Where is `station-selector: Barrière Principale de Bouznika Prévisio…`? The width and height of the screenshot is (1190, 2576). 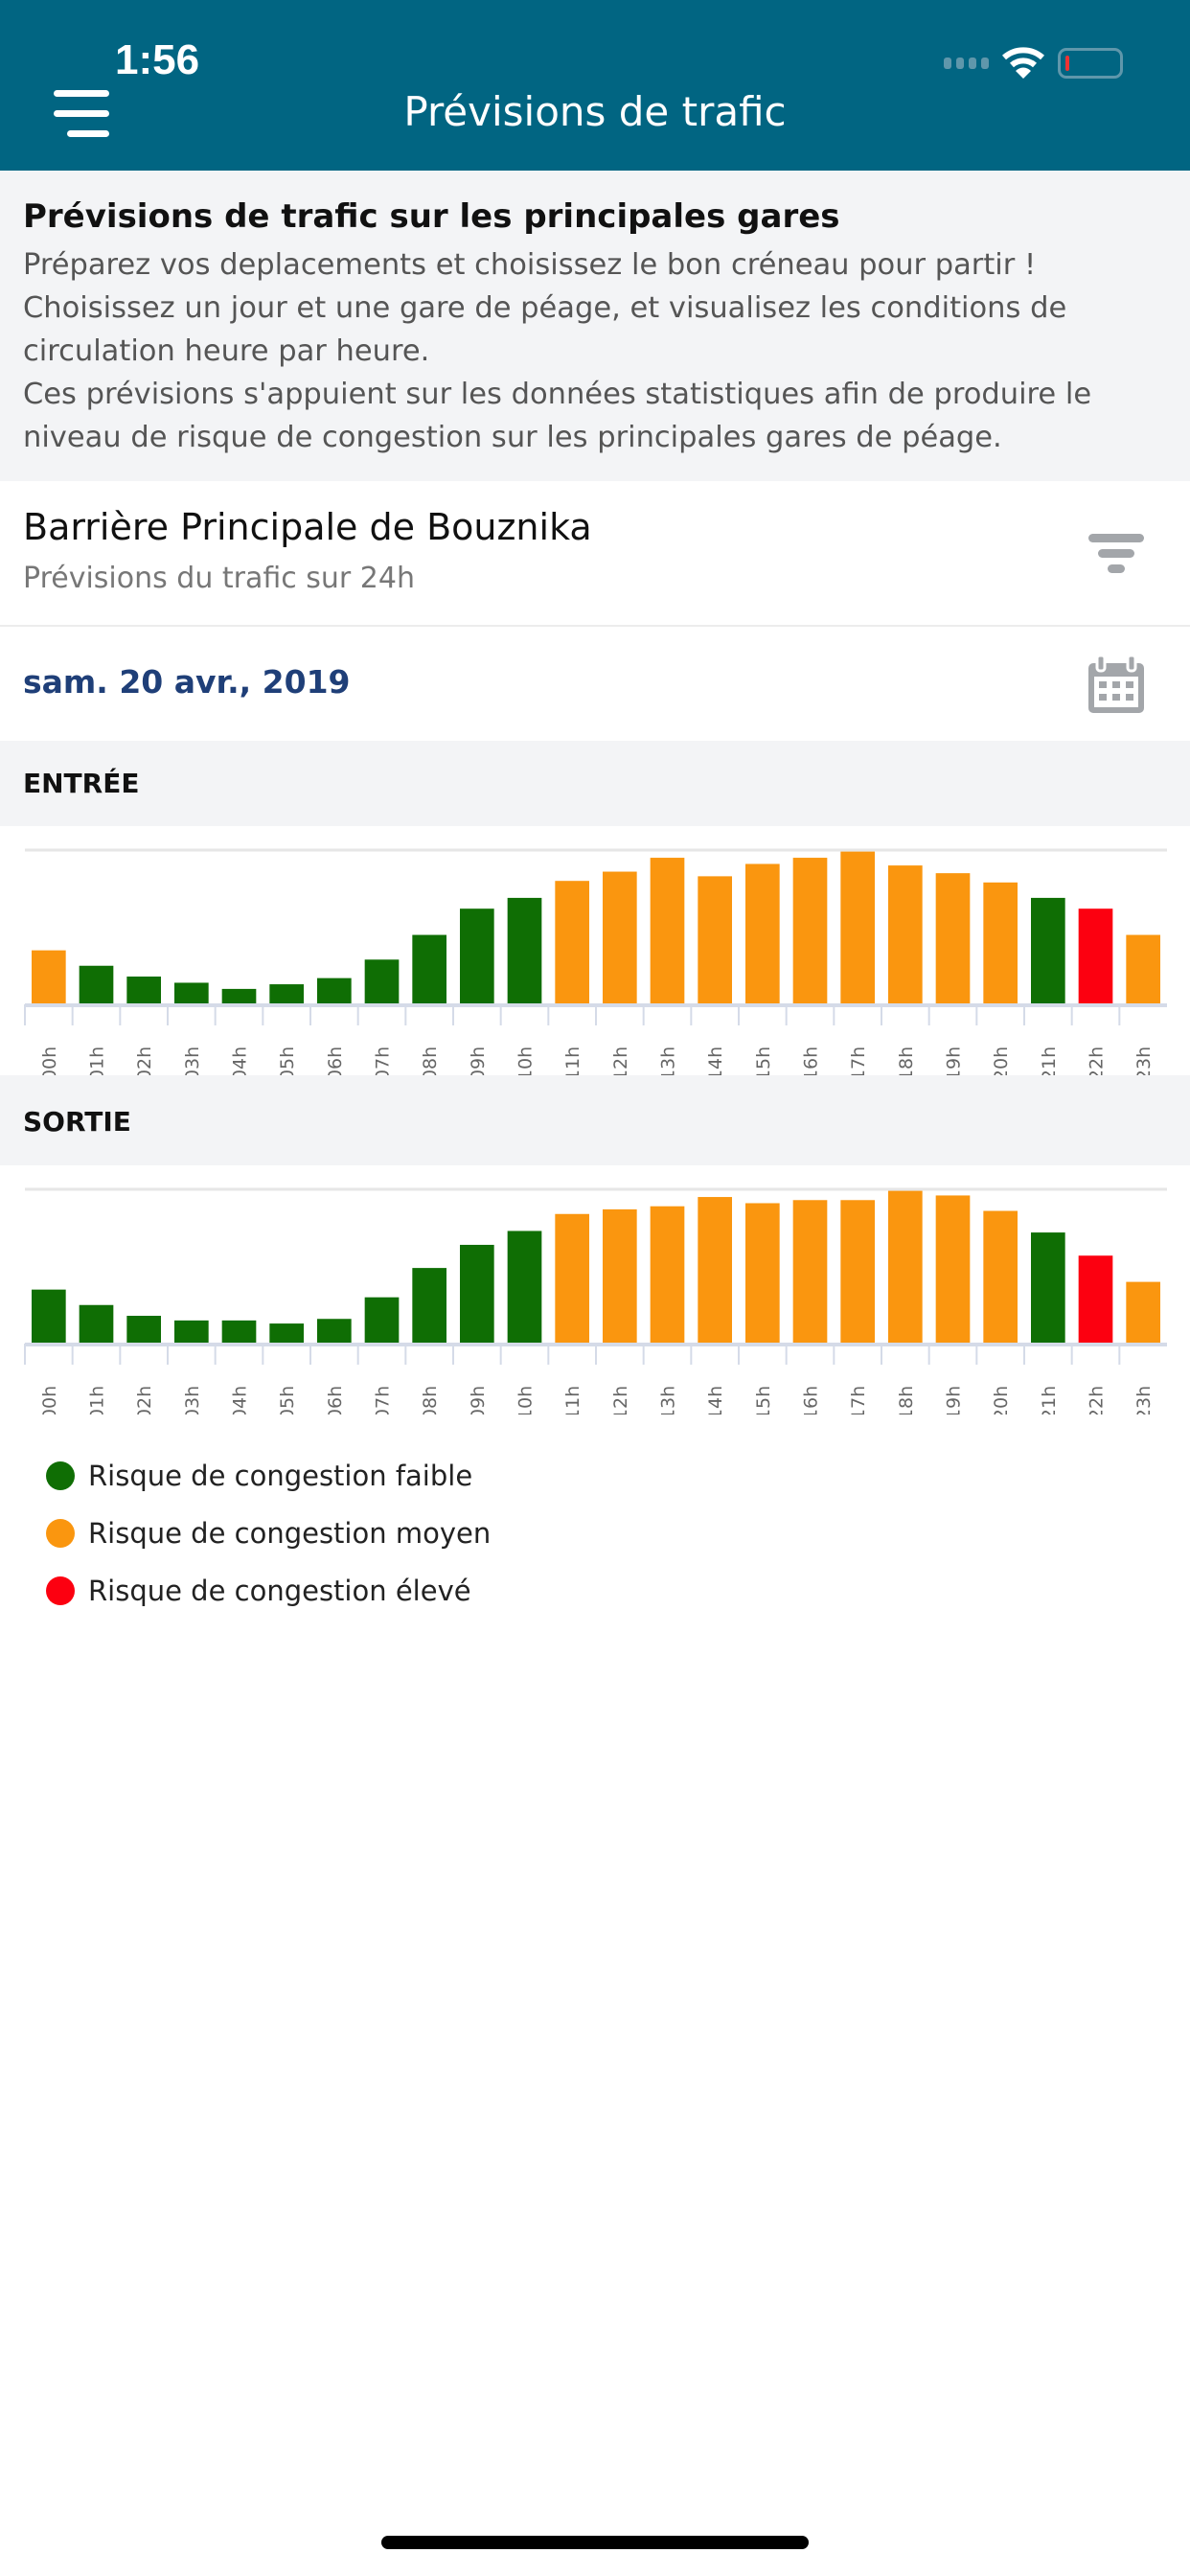 station-selector: Barrière Principale de Bouznika Prévisio… is located at coordinates (595, 554).